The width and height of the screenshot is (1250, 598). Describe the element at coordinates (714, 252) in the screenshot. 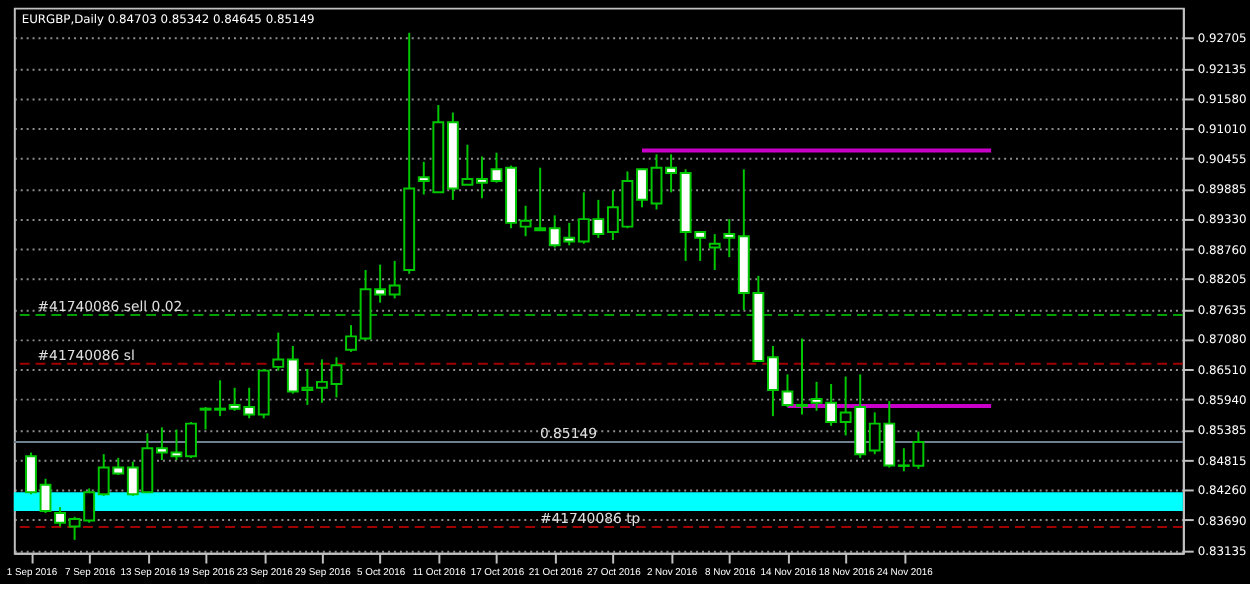

I see `candlestick` at that location.